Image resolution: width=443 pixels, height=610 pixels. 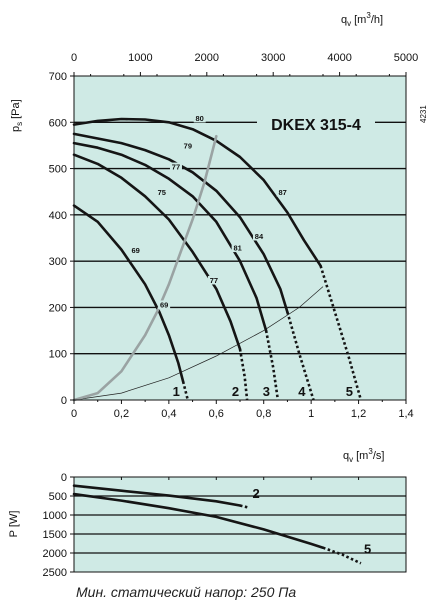 I want to click on power-grid, so click(x=240, y=524).